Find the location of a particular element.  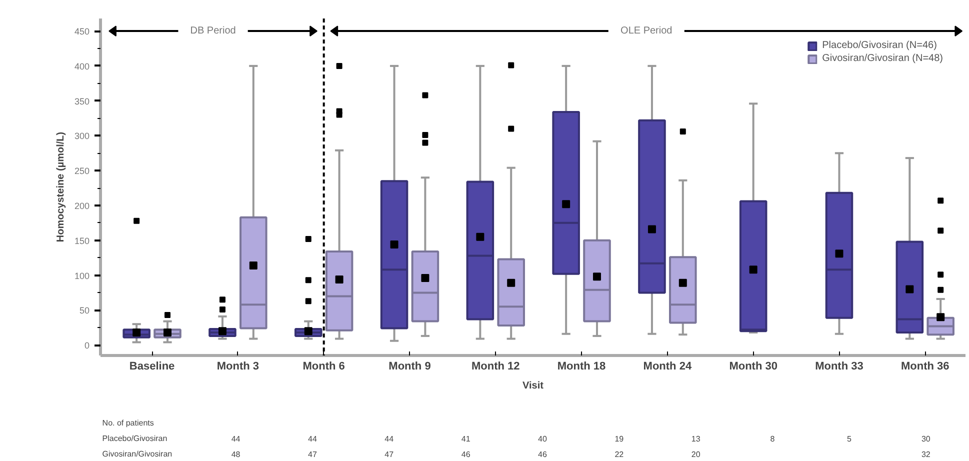

legend-label: Givosiran/Givosiran (N=48) is located at coordinates (882, 58).